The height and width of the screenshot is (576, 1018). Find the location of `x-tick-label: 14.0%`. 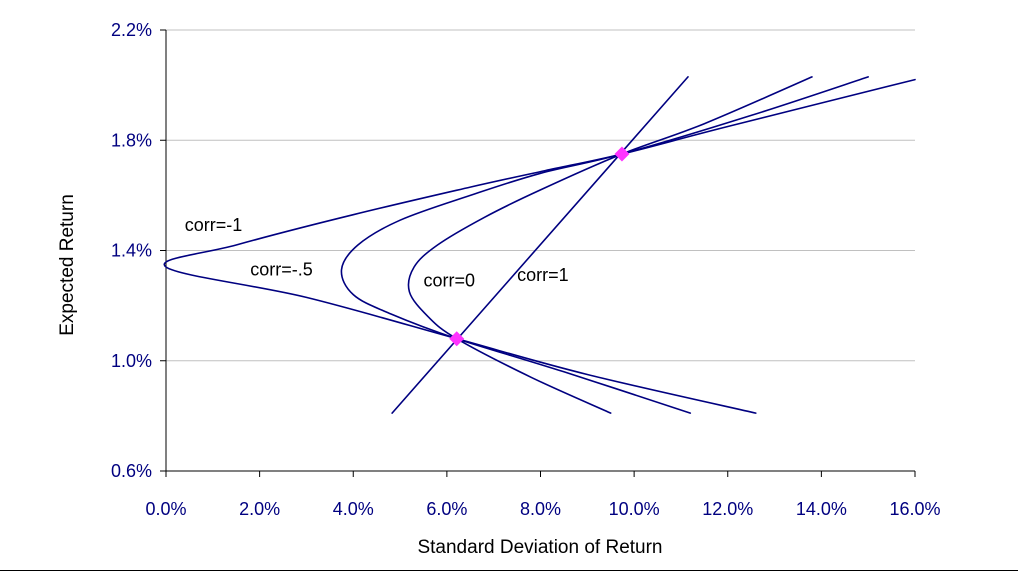

x-tick-label: 14.0% is located at coordinates (821, 509).